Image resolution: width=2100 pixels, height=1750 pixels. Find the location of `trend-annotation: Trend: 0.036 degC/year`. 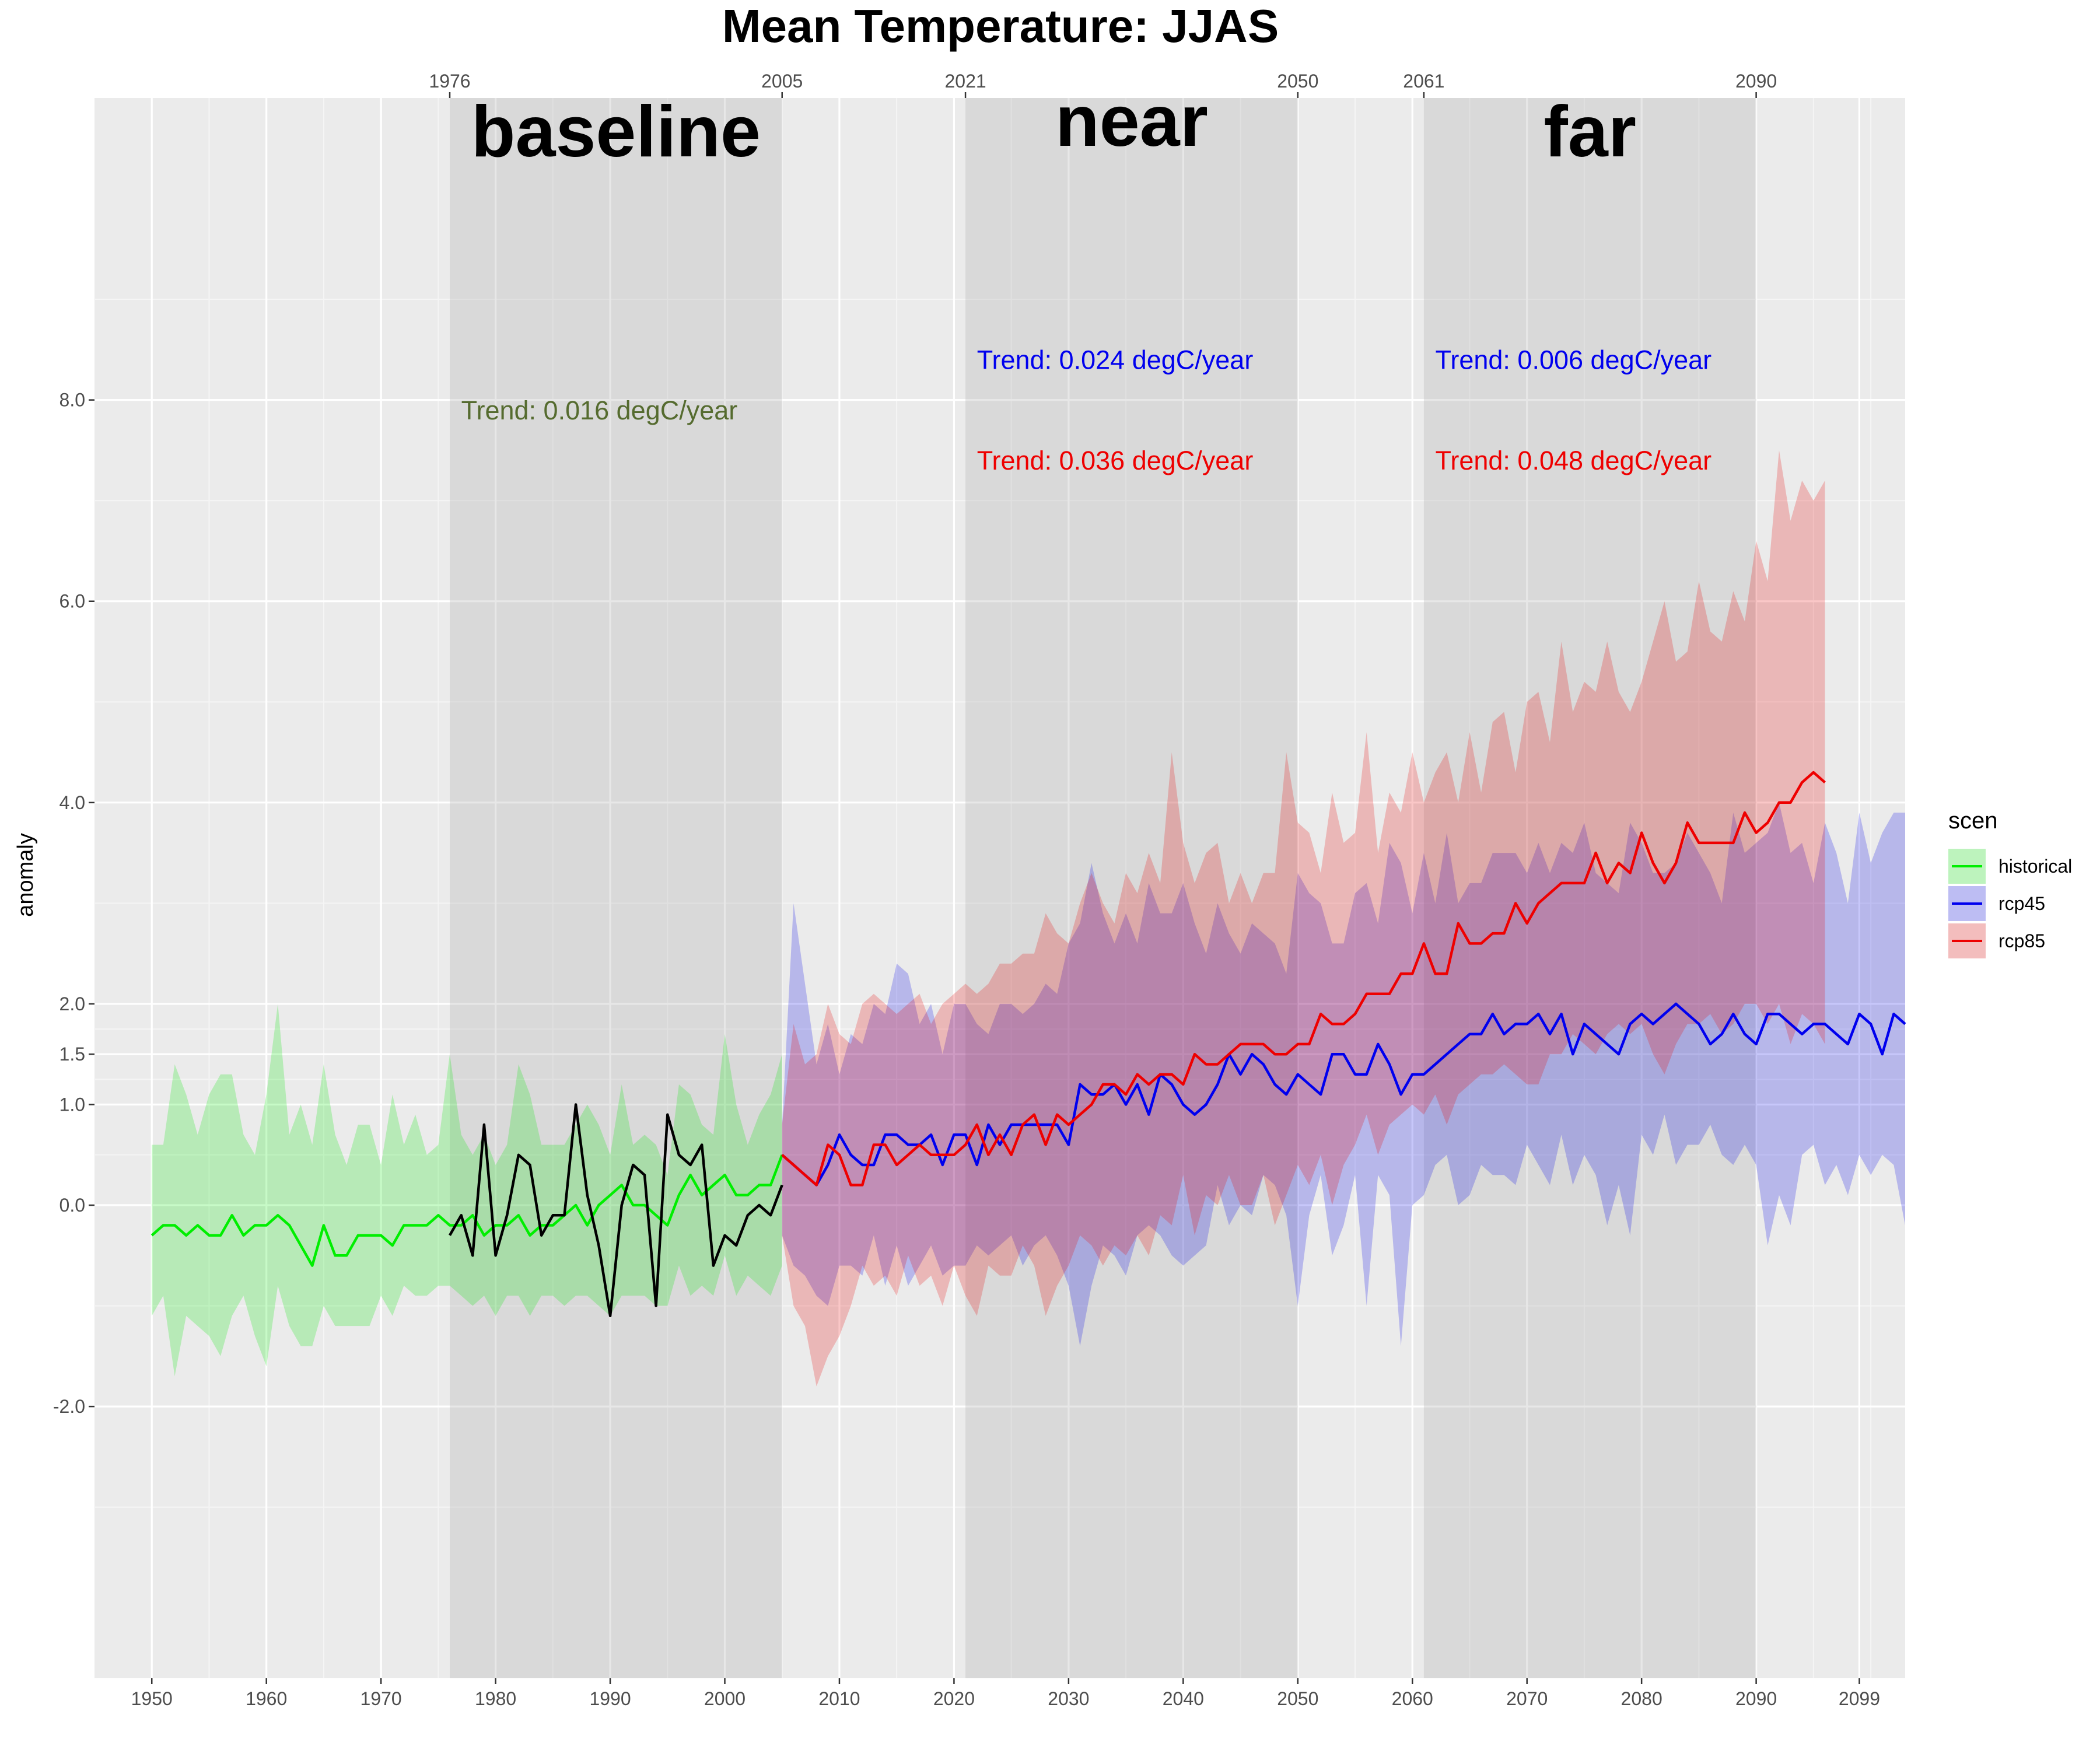

trend-annotation: Trend: 0.036 degC/year is located at coordinates (1115, 460).